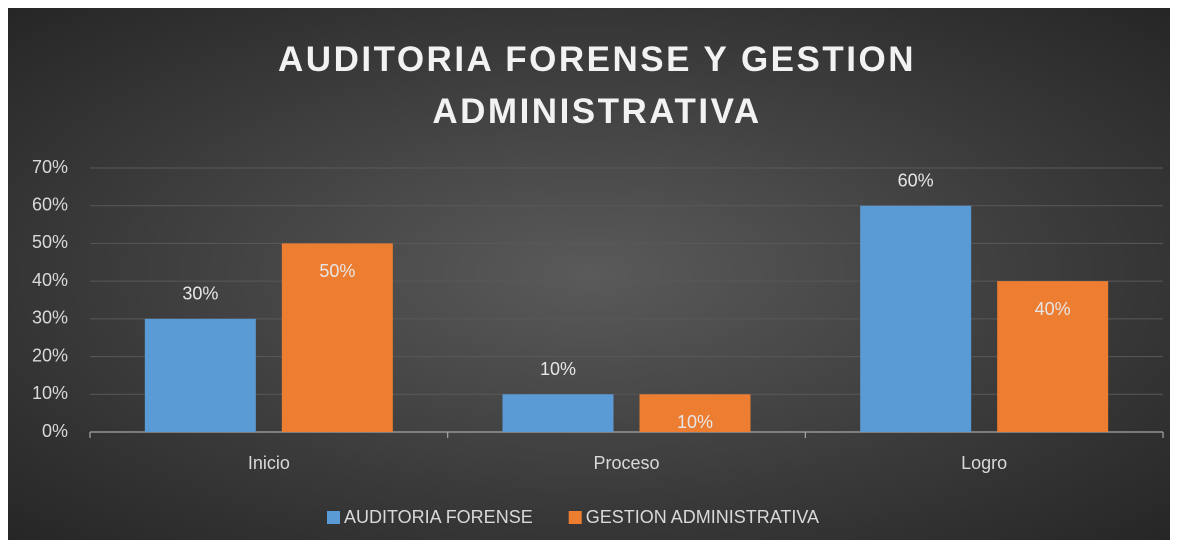  Describe the element at coordinates (50, 204) in the screenshot. I see `y-tick-label: 60%` at that location.